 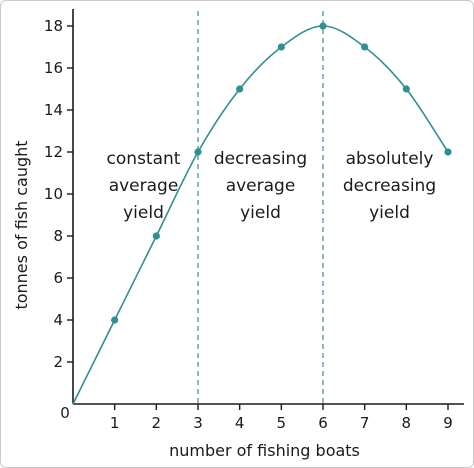 What do you see at coordinates (144, 159) in the screenshot?
I see `region-label-line: constant` at bounding box center [144, 159].